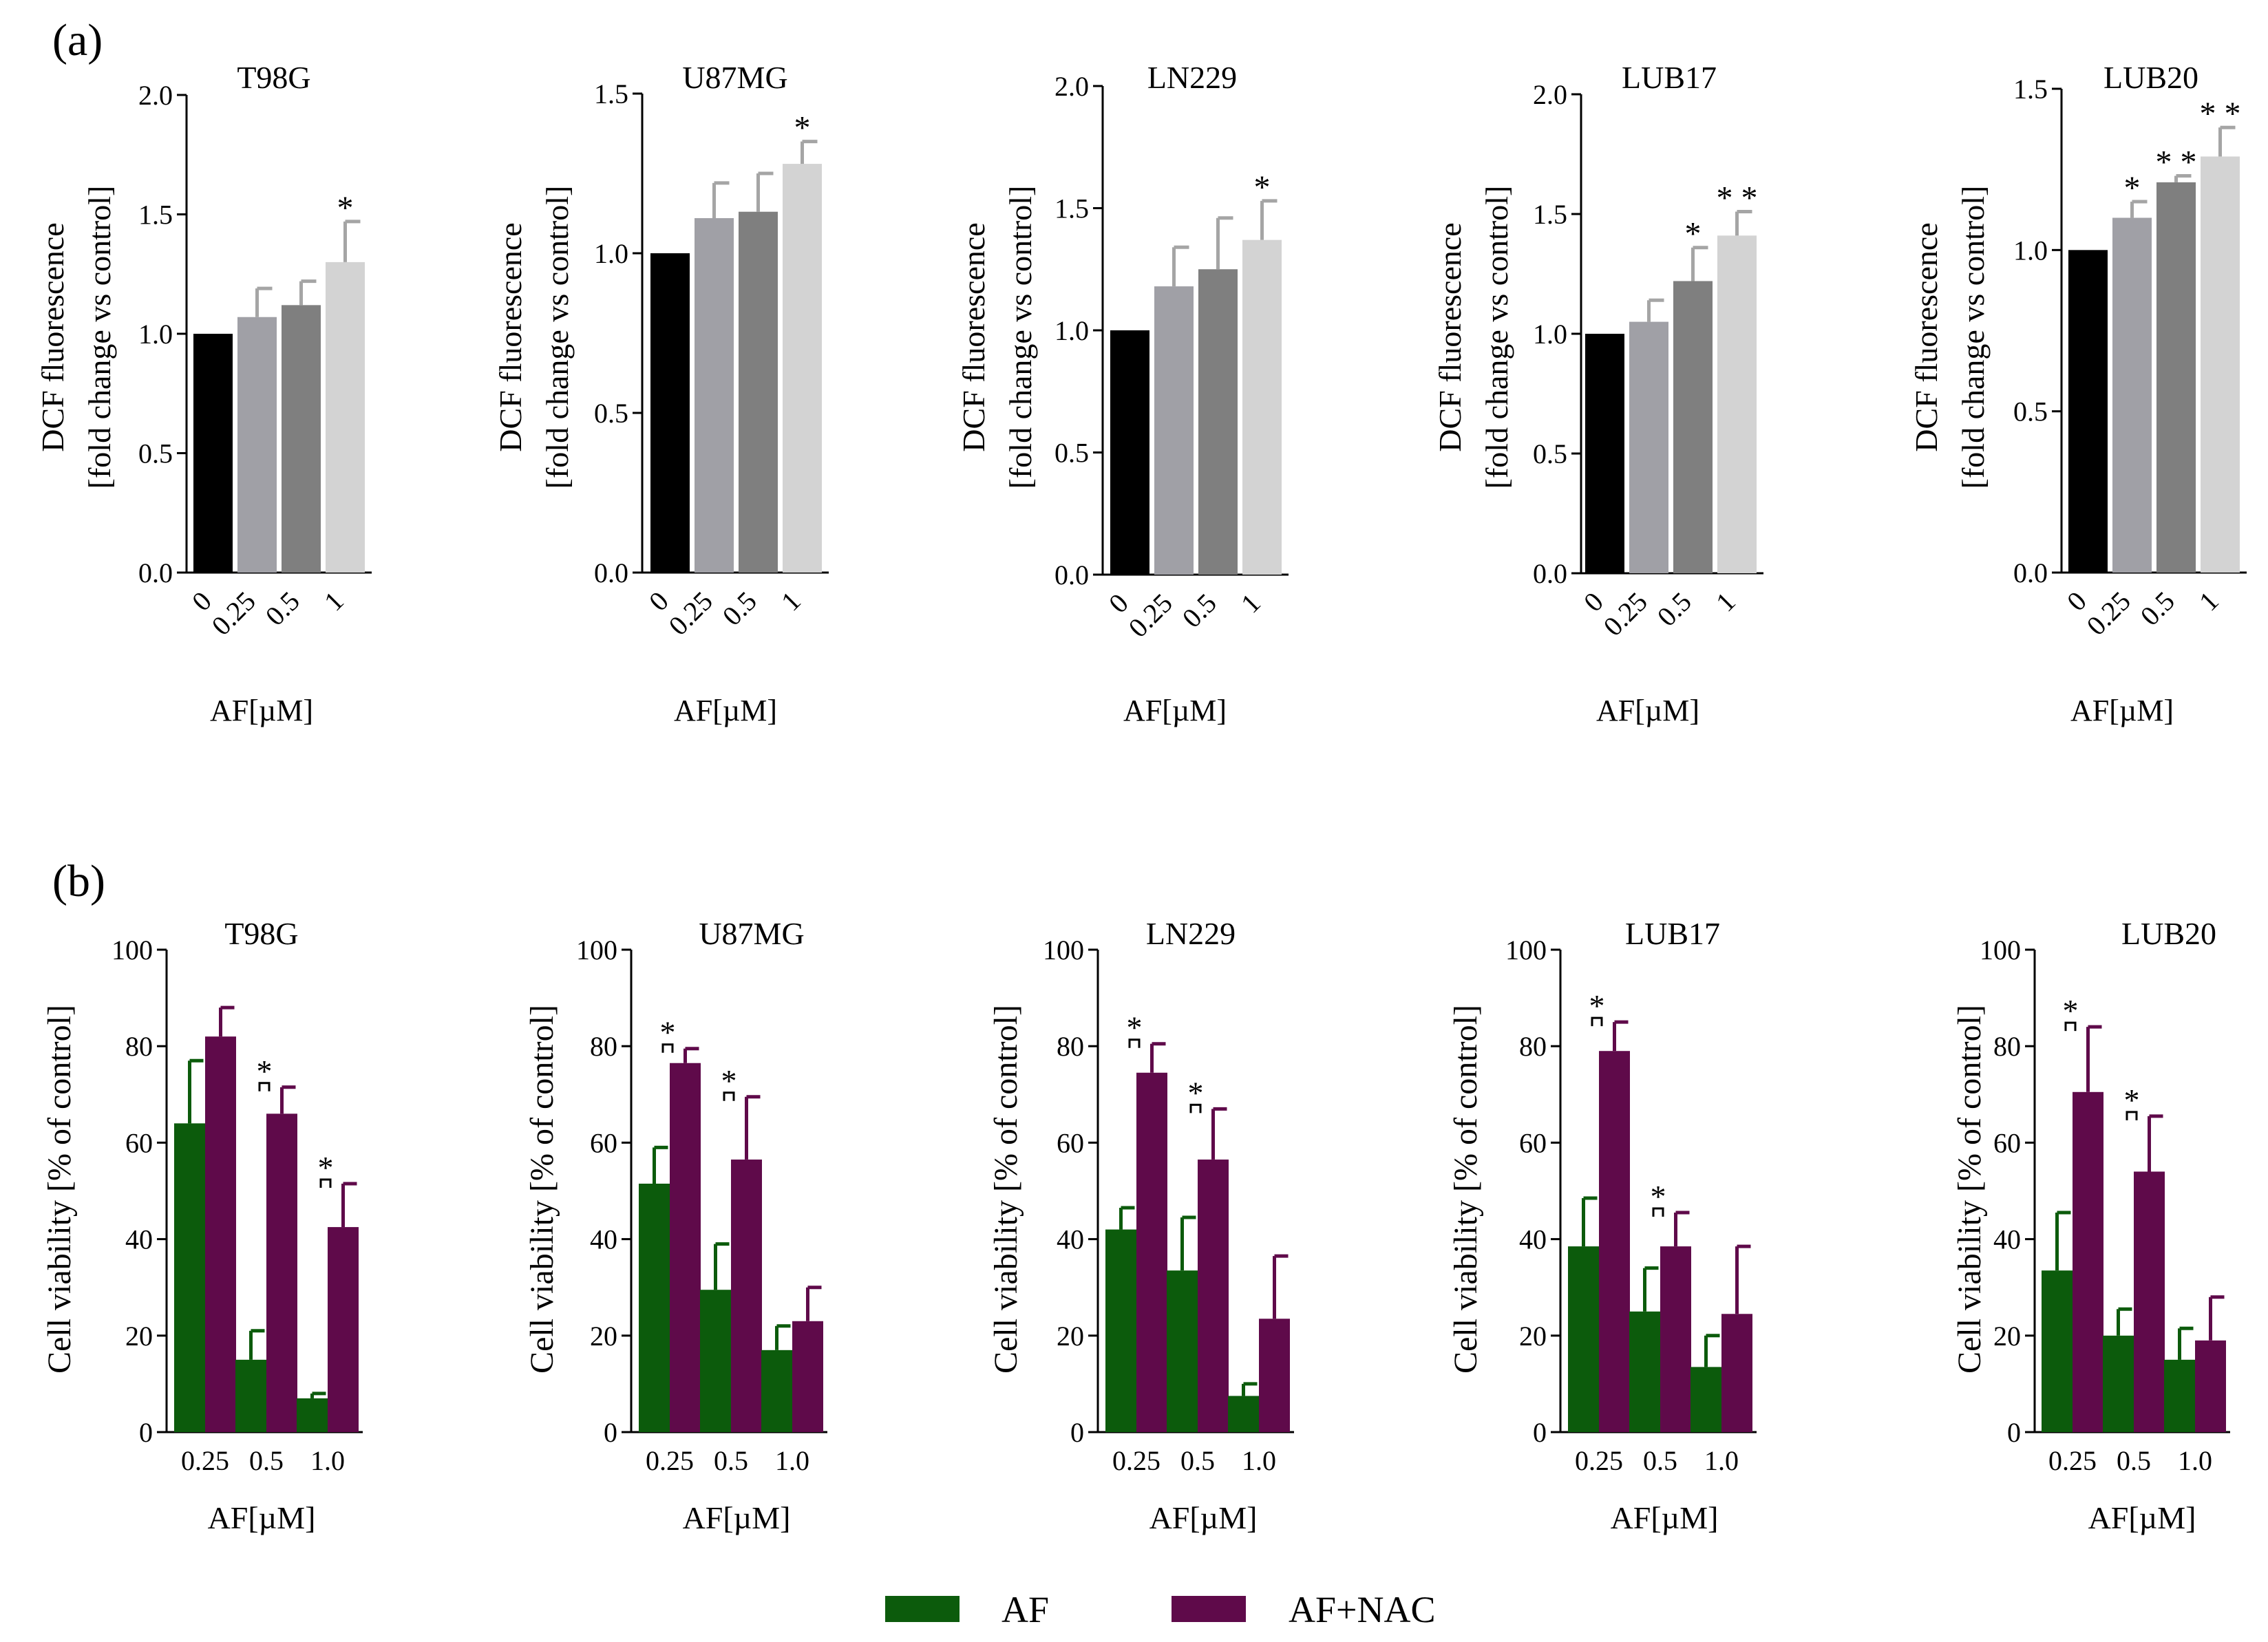 The width and height of the screenshot is (2268, 1642). What do you see at coordinates (1071, 574) in the screenshot?
I see `y-tick-label: 0.0` at bounding box center [1071, 574].